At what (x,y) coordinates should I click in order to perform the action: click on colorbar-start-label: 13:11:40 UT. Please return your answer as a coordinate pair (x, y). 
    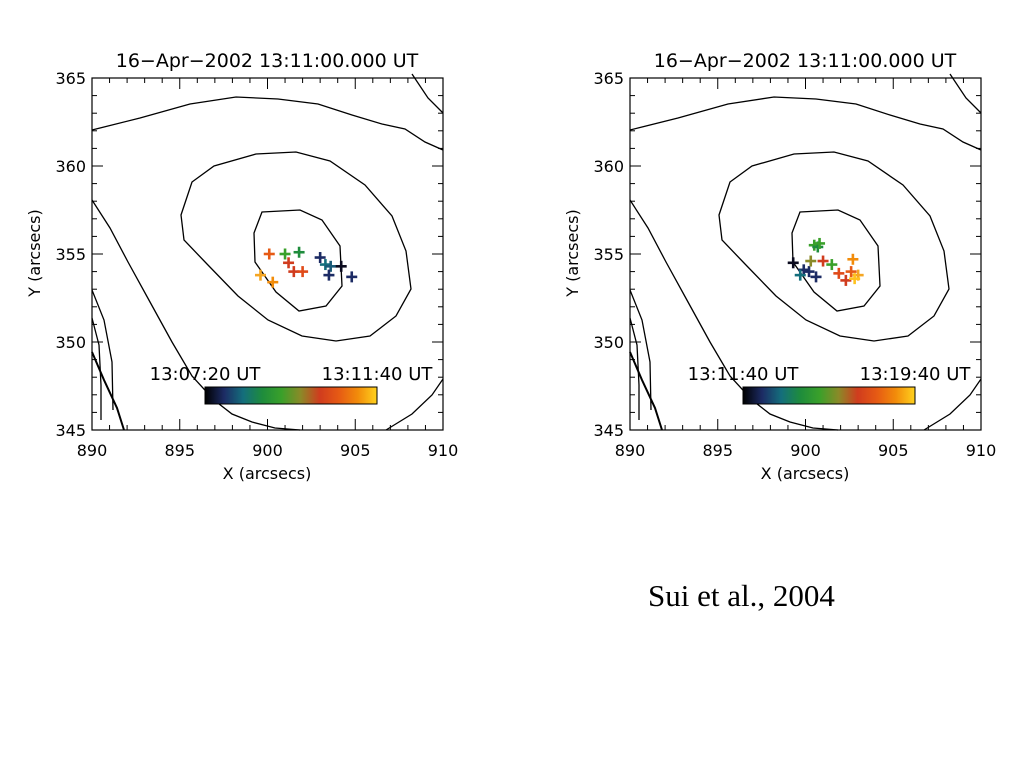
    Looking at the image, I should click on (744, 374).